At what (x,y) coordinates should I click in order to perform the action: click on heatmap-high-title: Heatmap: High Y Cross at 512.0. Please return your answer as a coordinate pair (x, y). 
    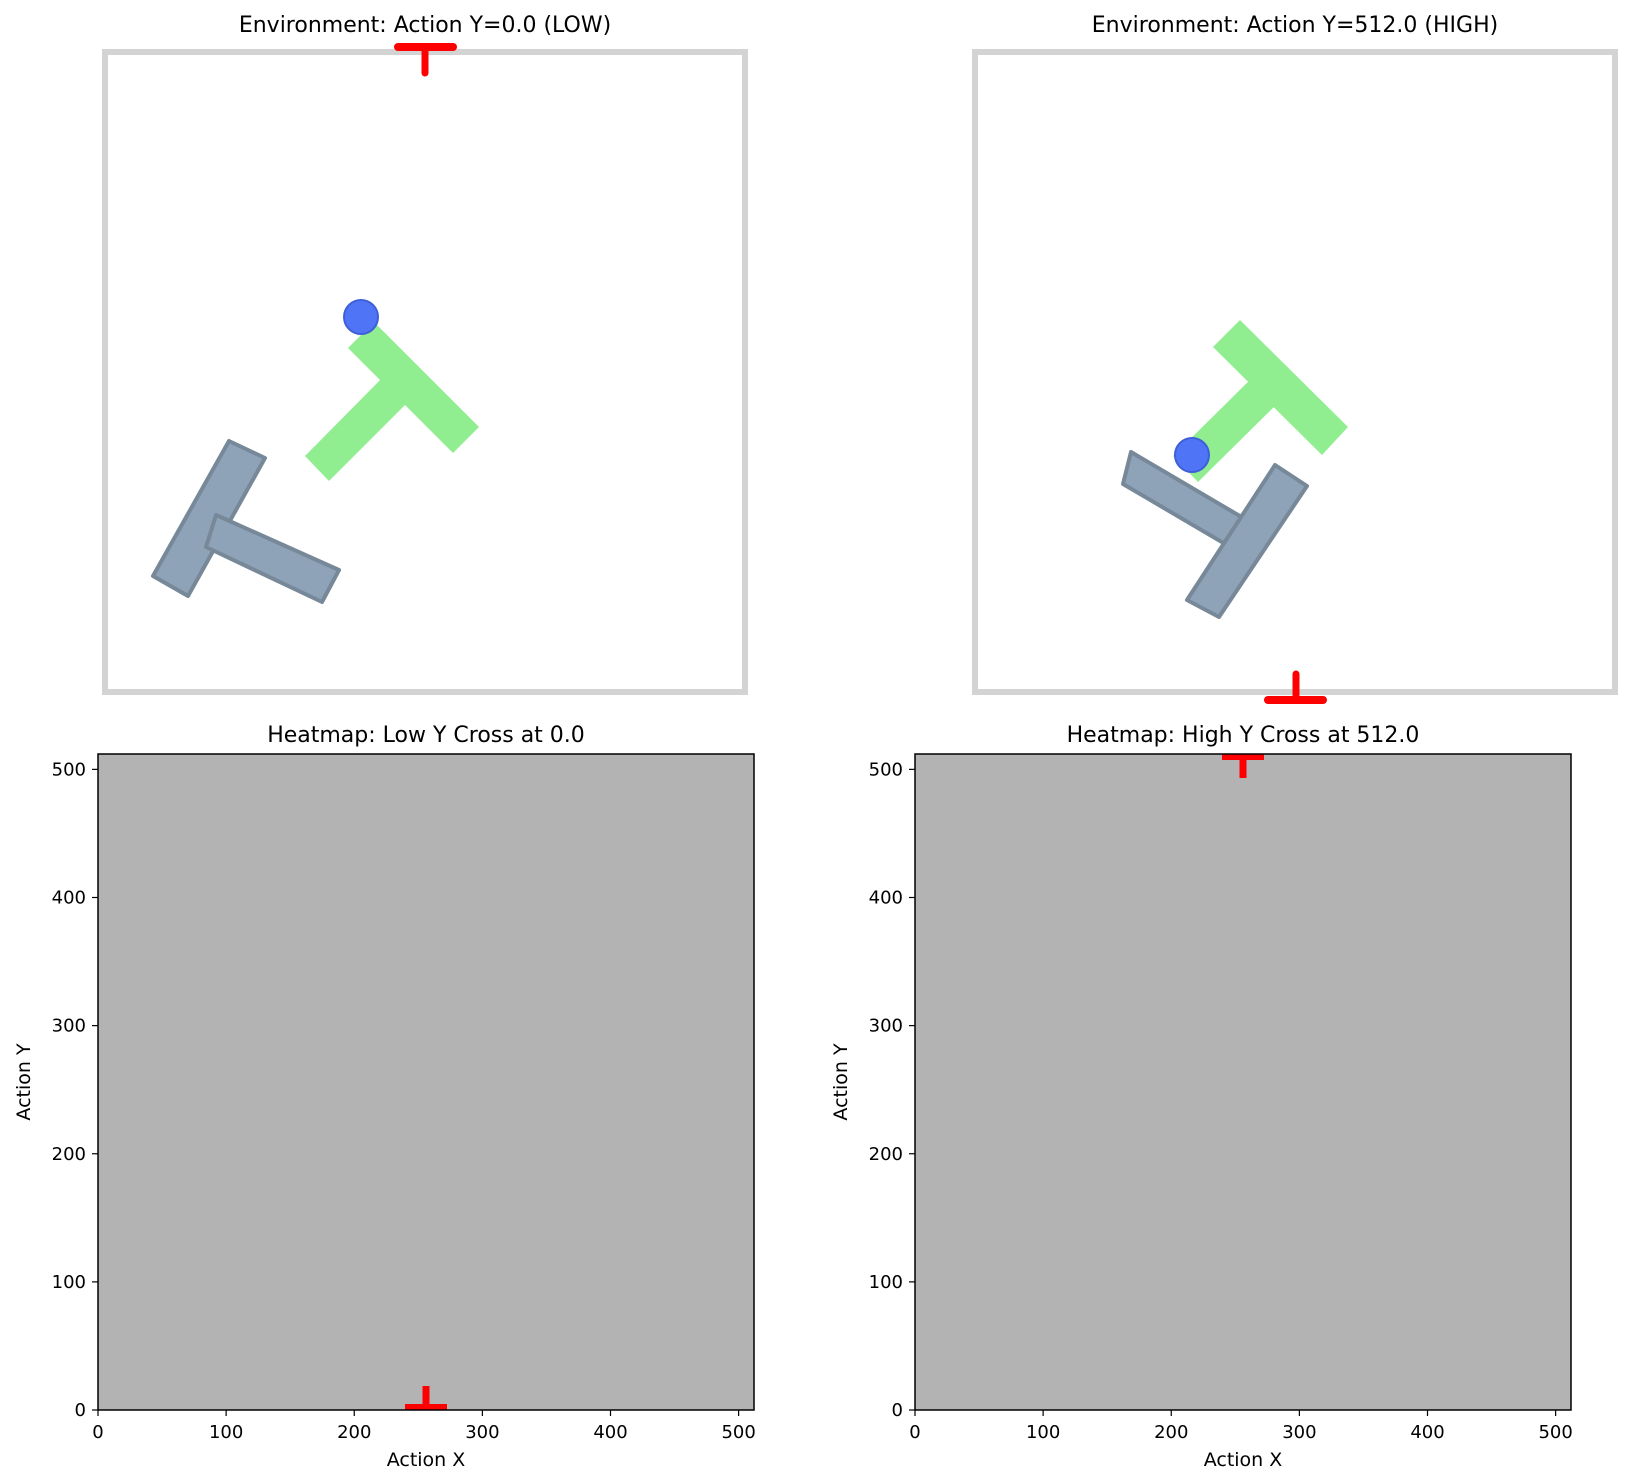
    Looking at the image, I should click on (1243, 735).